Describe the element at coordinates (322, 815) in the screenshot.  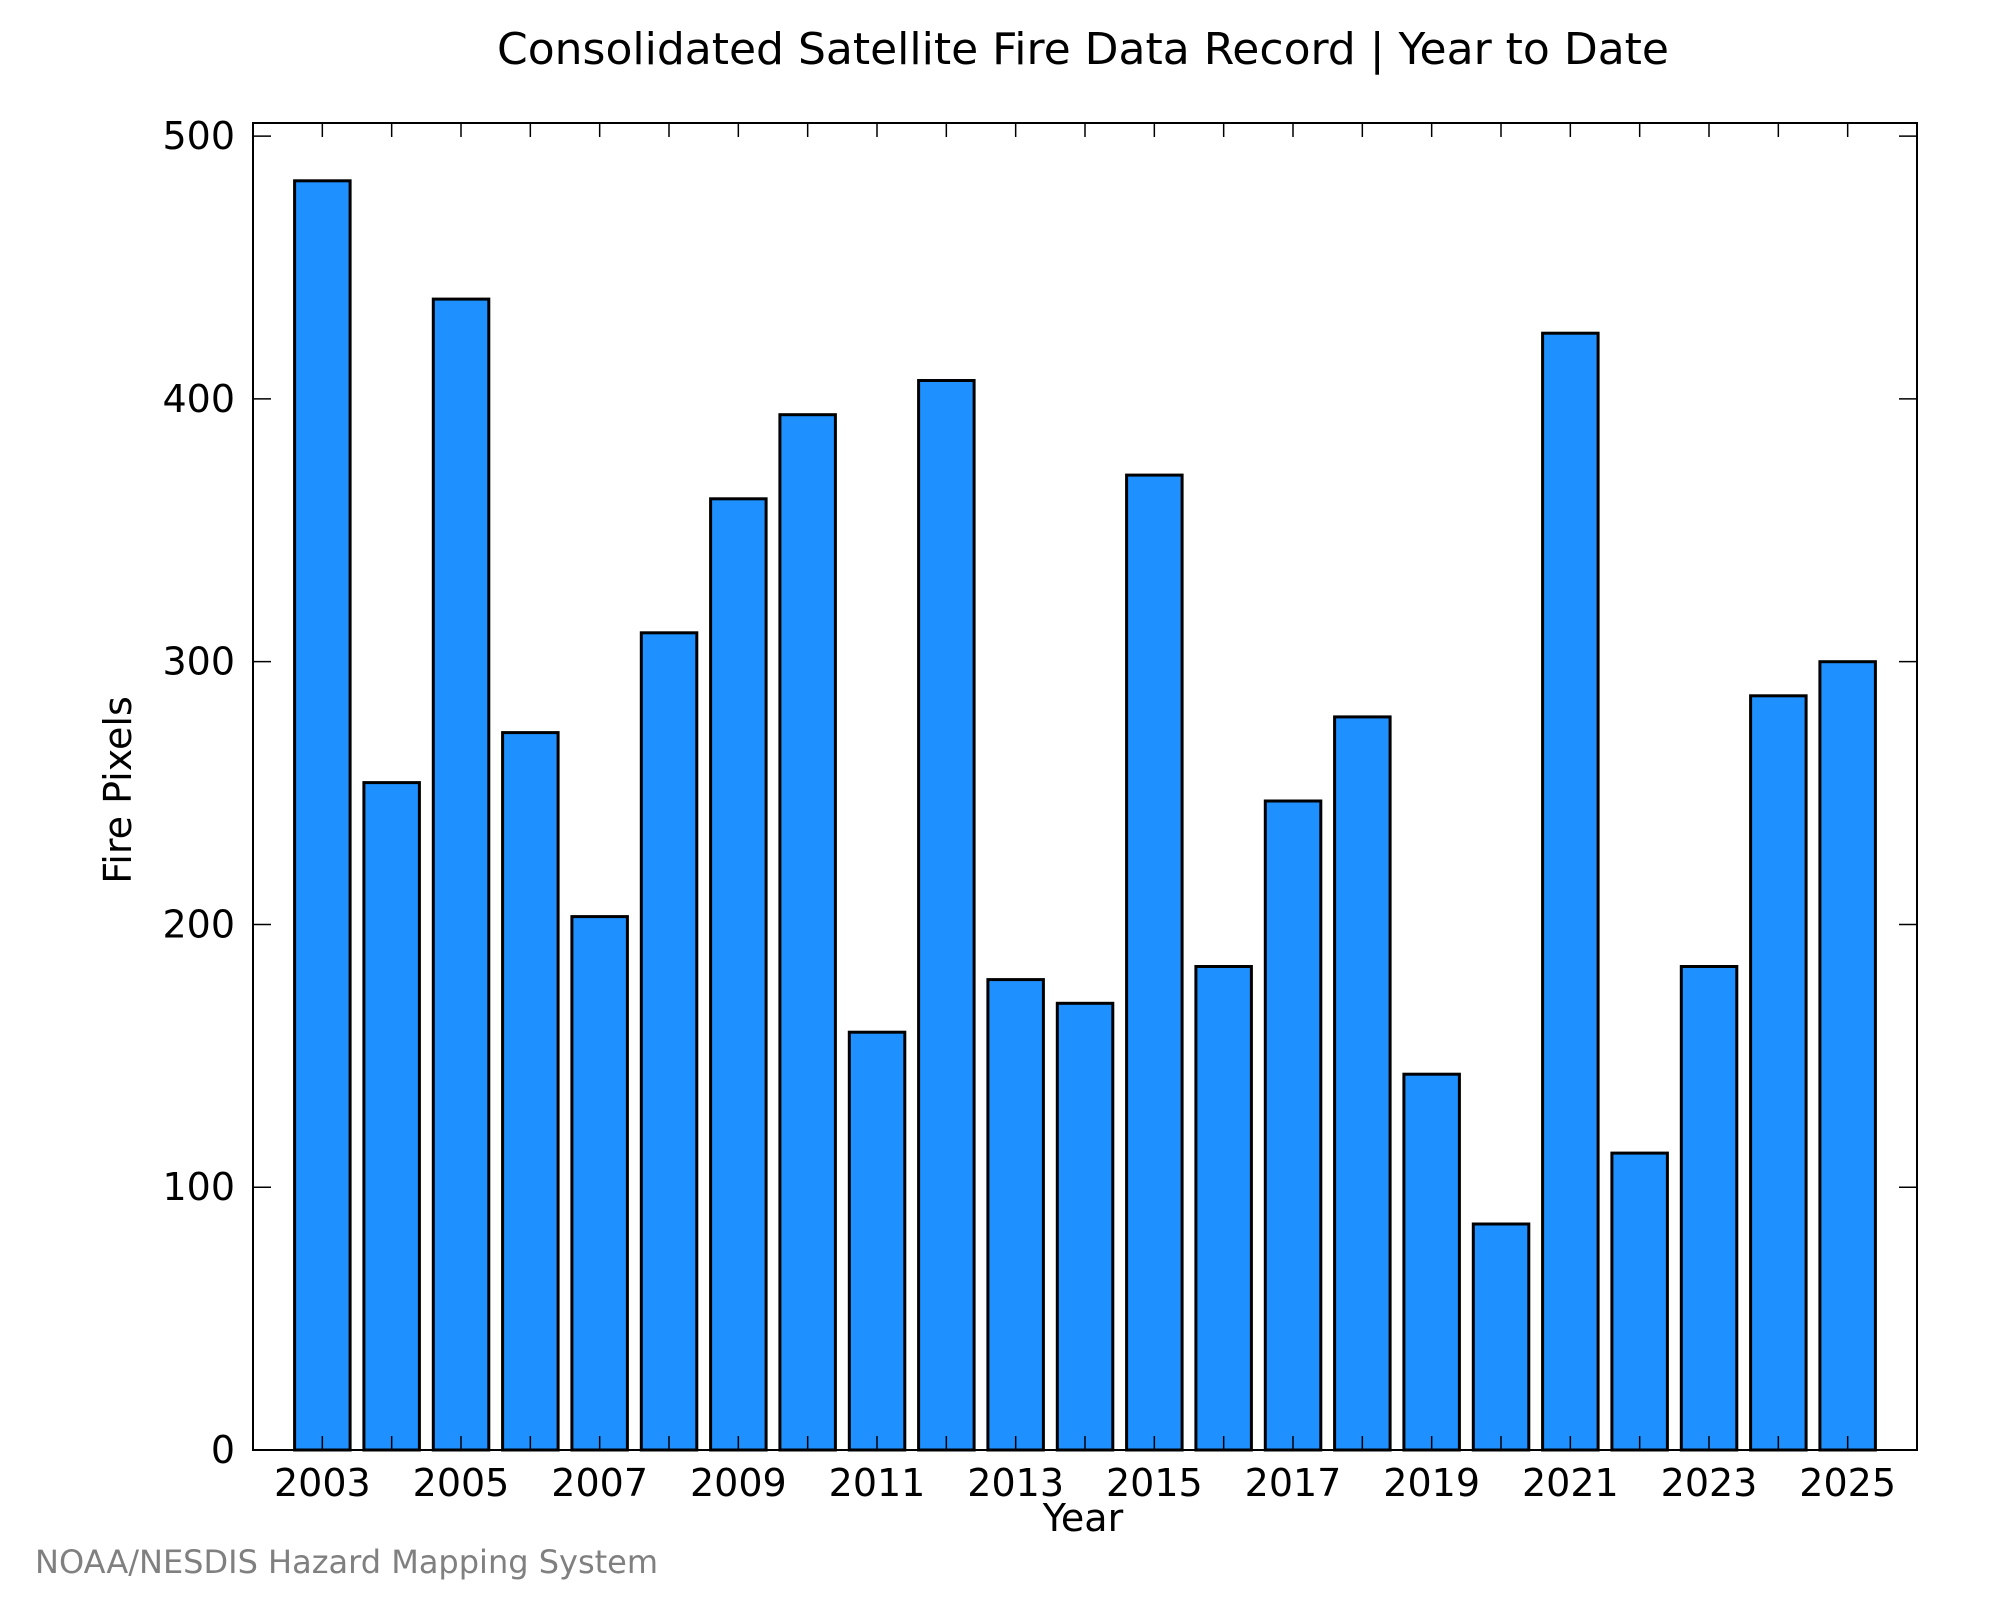
I see `bar-2003` at that location.